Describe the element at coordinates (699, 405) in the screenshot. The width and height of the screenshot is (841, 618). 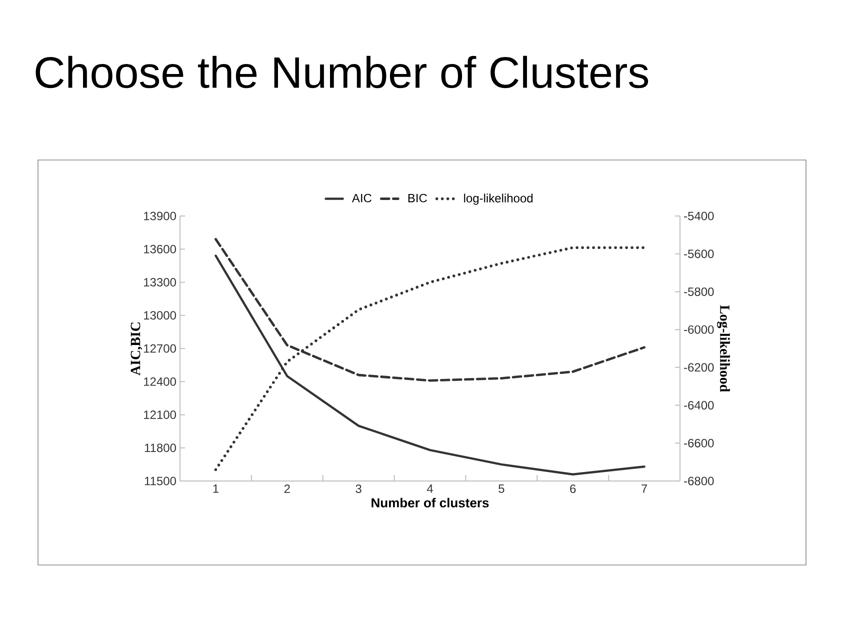
I see `y2-tick-label: -6400` at that location.